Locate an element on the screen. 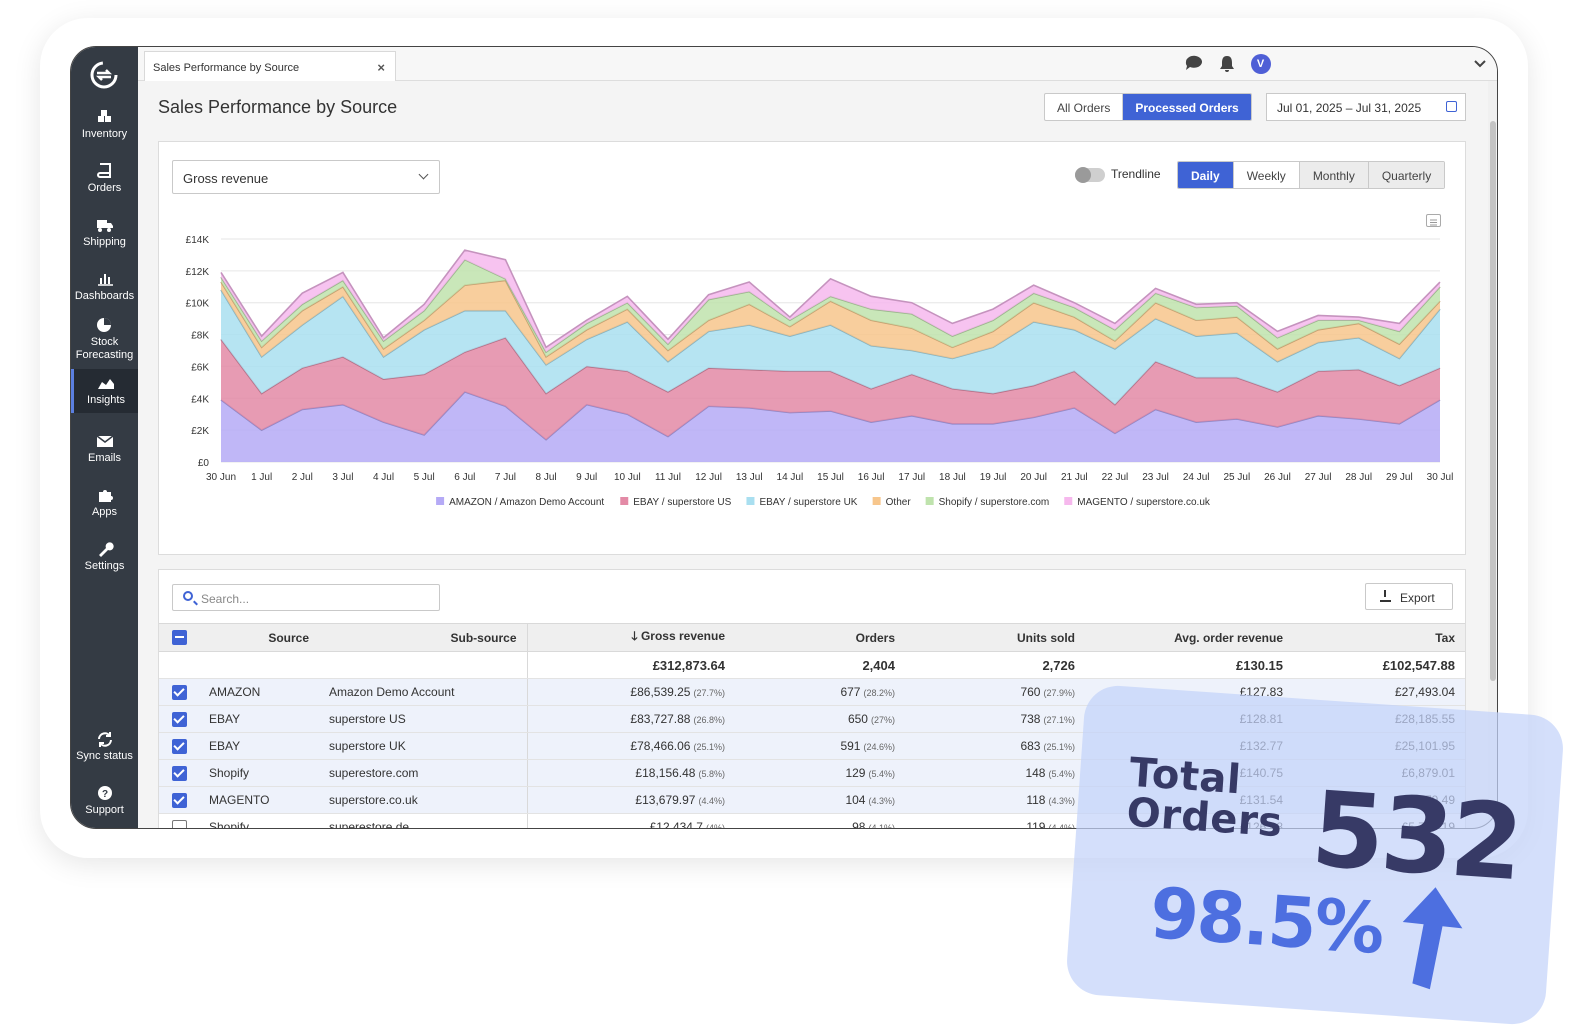 This screenshot has width=1582, height=1035. chat-icon is located at coordinates (1194, 64).